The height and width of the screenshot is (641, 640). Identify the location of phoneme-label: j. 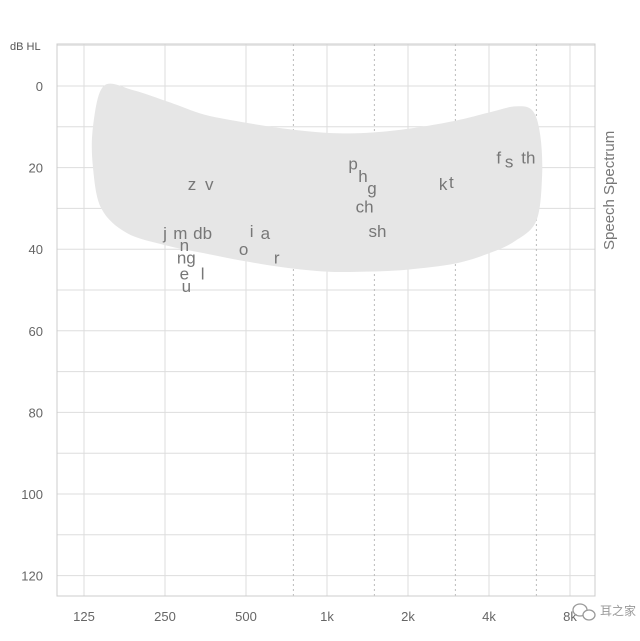
(164, 233).